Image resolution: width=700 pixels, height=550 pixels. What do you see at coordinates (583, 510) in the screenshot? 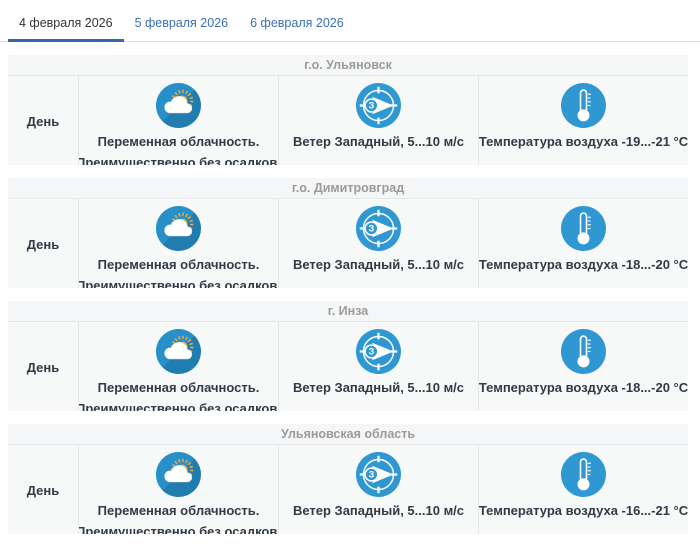
I see `temperature-text: Температура воздуха -16...-21 °С` at bounding box center [583, 510].